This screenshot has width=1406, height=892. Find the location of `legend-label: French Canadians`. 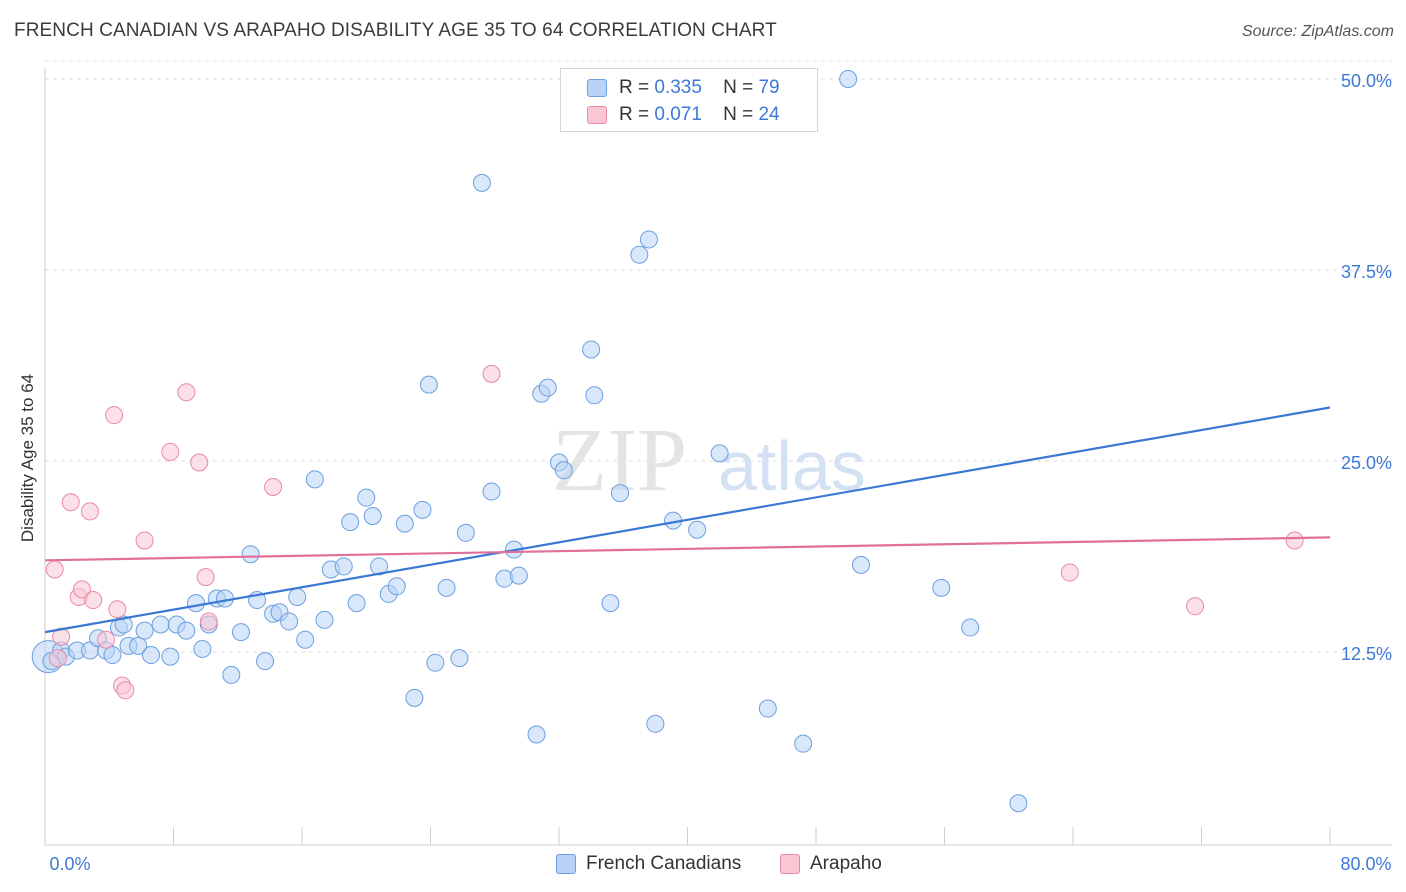

legend-label: French Canadians is located at coordinates (664, 863).